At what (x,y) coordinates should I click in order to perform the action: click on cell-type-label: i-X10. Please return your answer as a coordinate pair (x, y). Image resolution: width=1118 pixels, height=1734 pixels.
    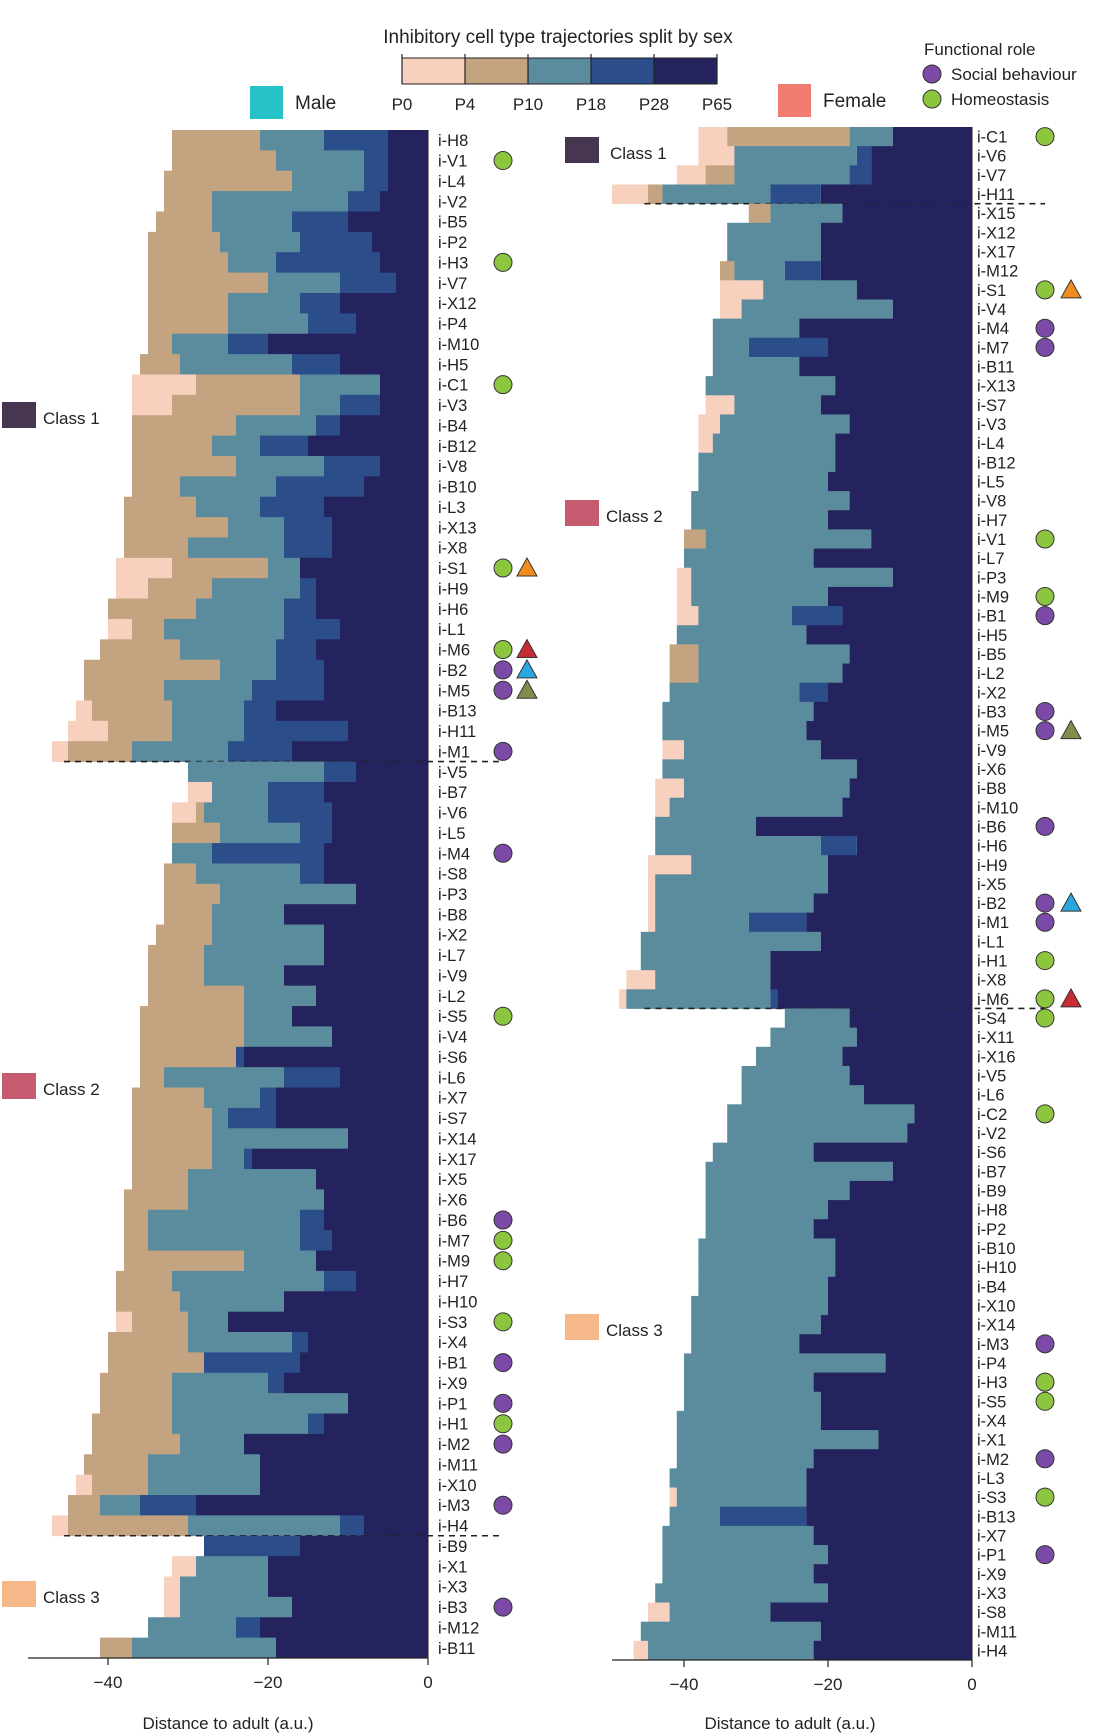
    Looking at the image, I should click on (457, 1486).